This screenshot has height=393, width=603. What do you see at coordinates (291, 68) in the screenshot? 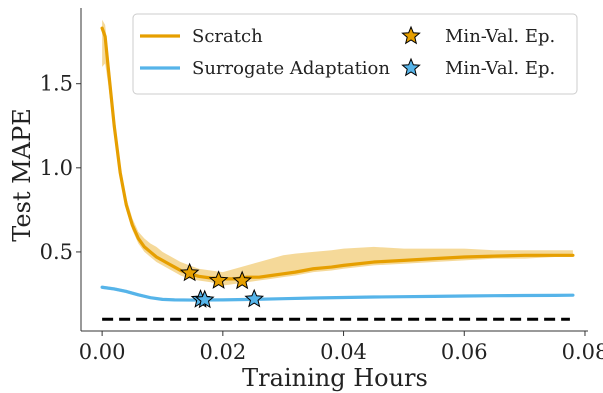
I see `legend-label-1: Surrogate Adaptation` at bounding box center [291, 68].